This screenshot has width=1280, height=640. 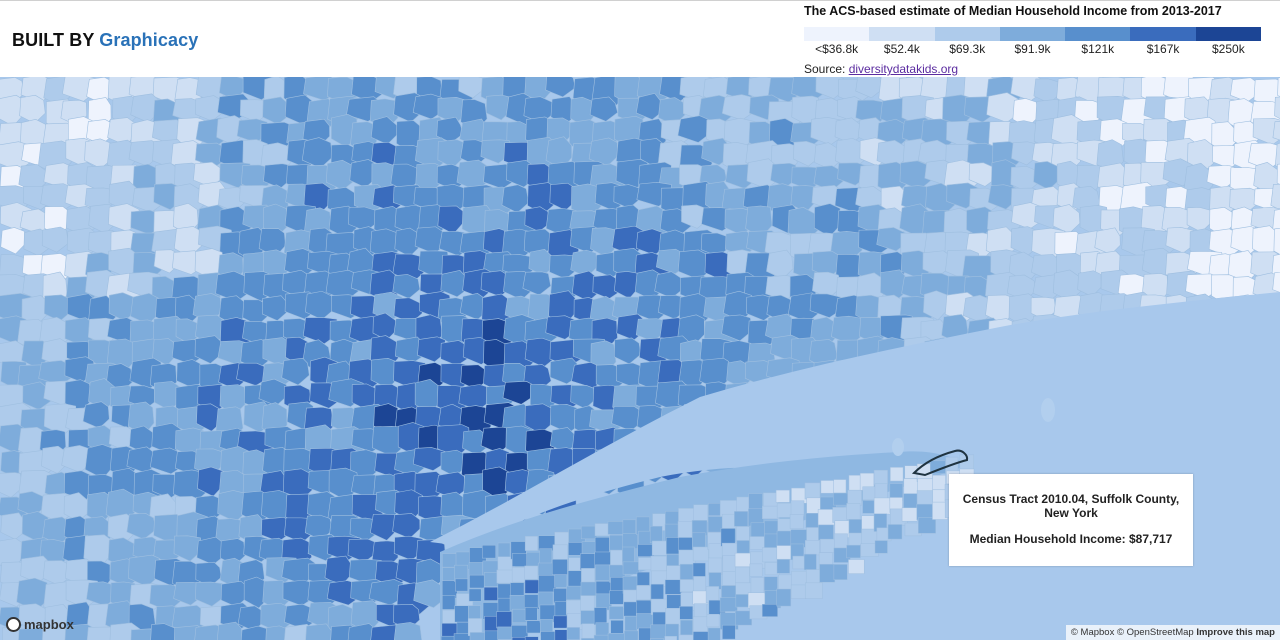 I want to click on attribution-text: © Mapbox © OpenStreetMap, so click(x=1132, y=632).